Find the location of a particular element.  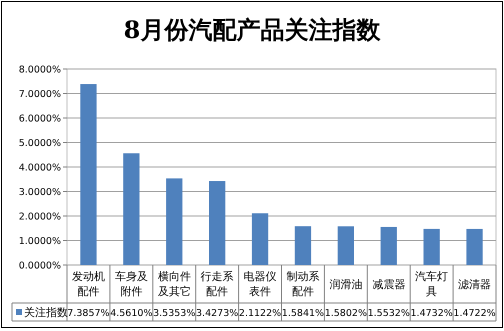

x-tick-label: 汽车灯具 is located at coordinates (431, 284).